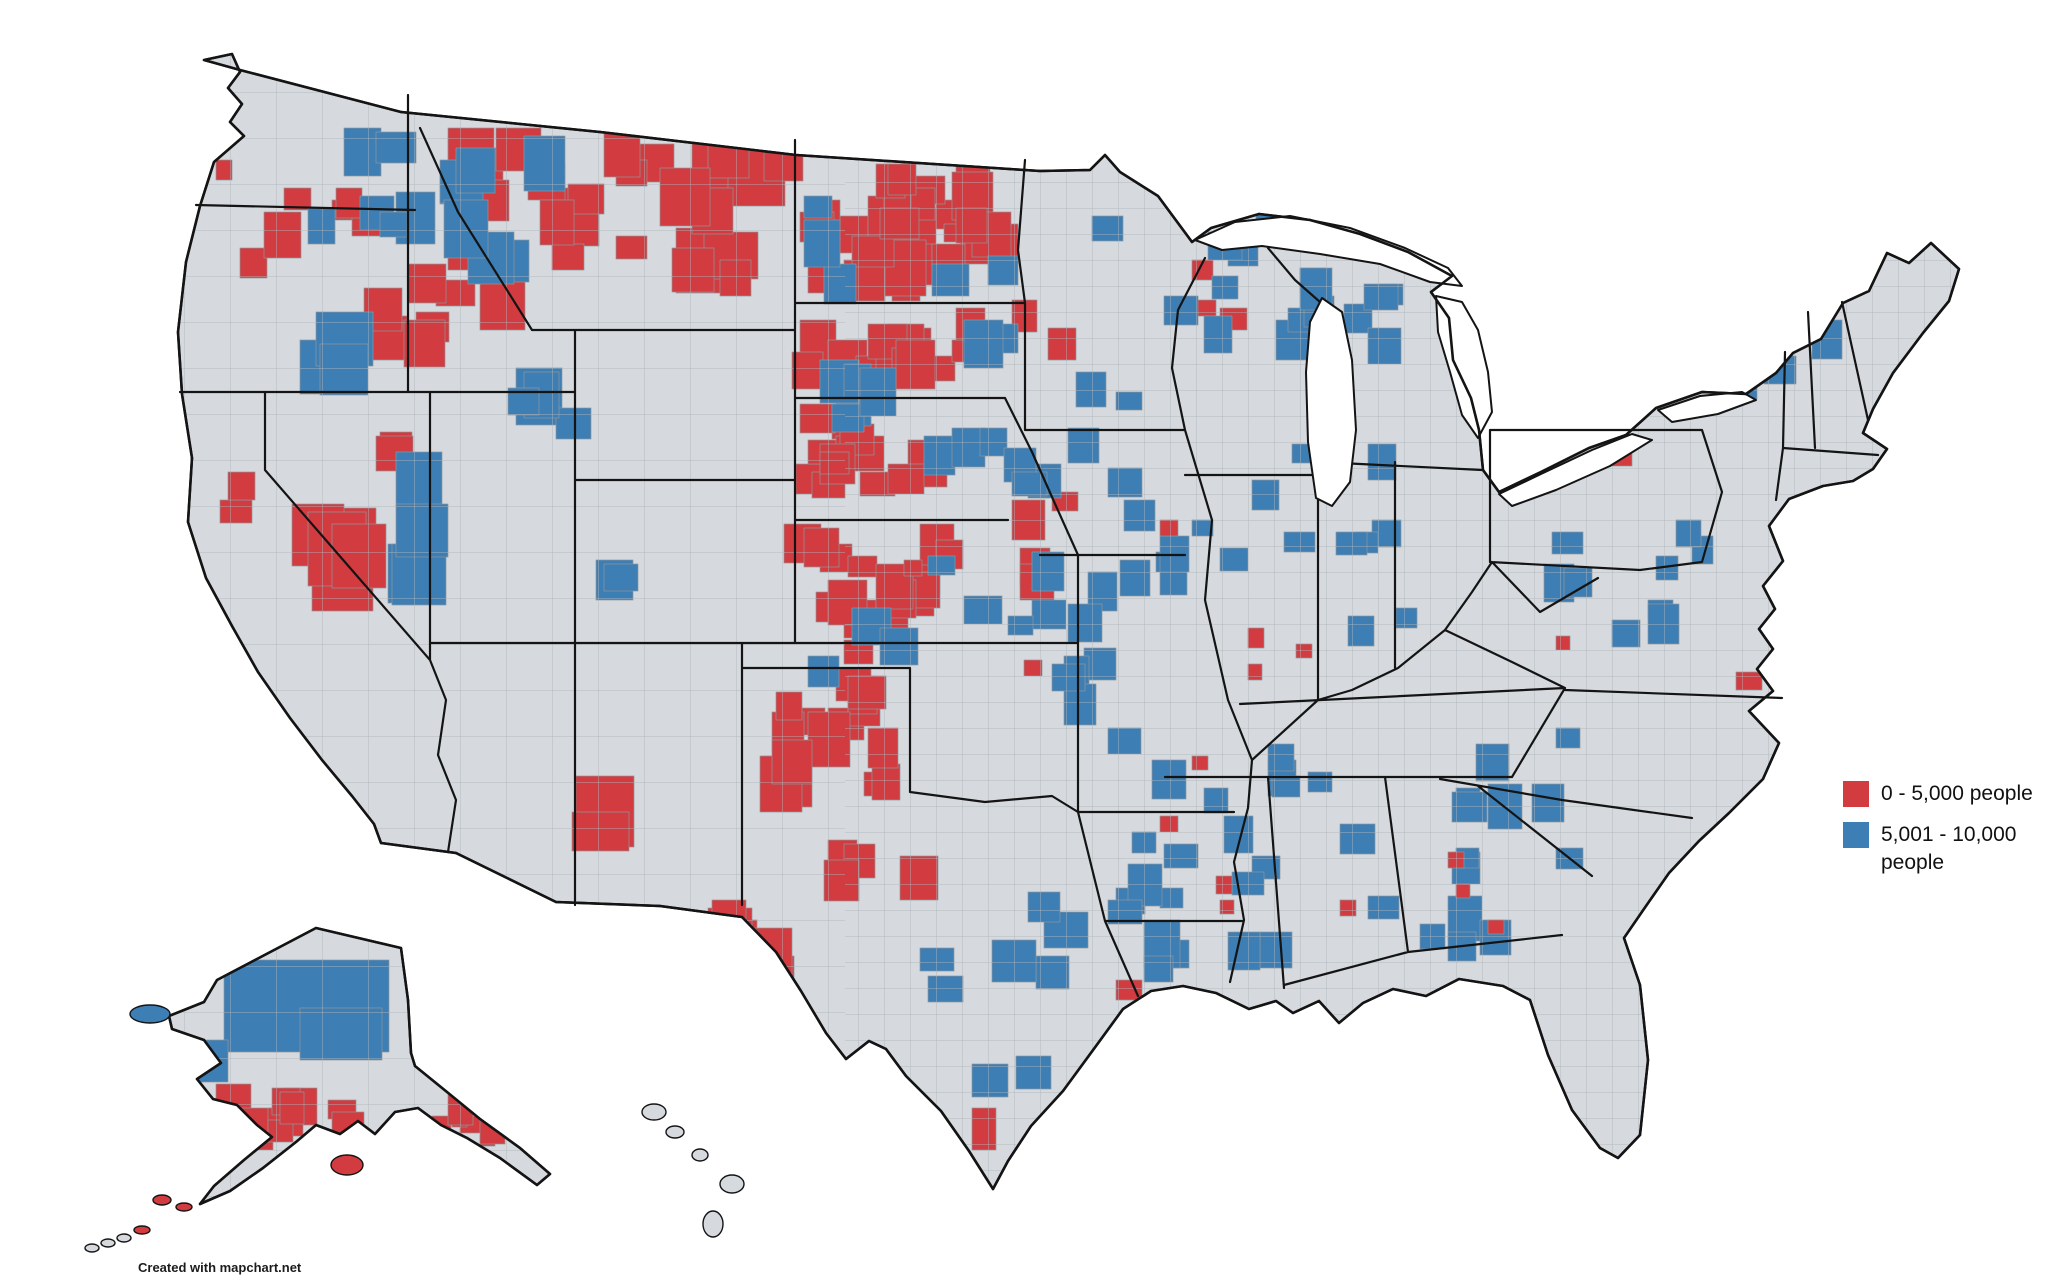 The width and height of the screenshot is (2048, 1284). Describe the element at coordinates (1949, 848) in the screenshot. I see `legend-label-blue: 5,001 - 10,000 people` at that location.